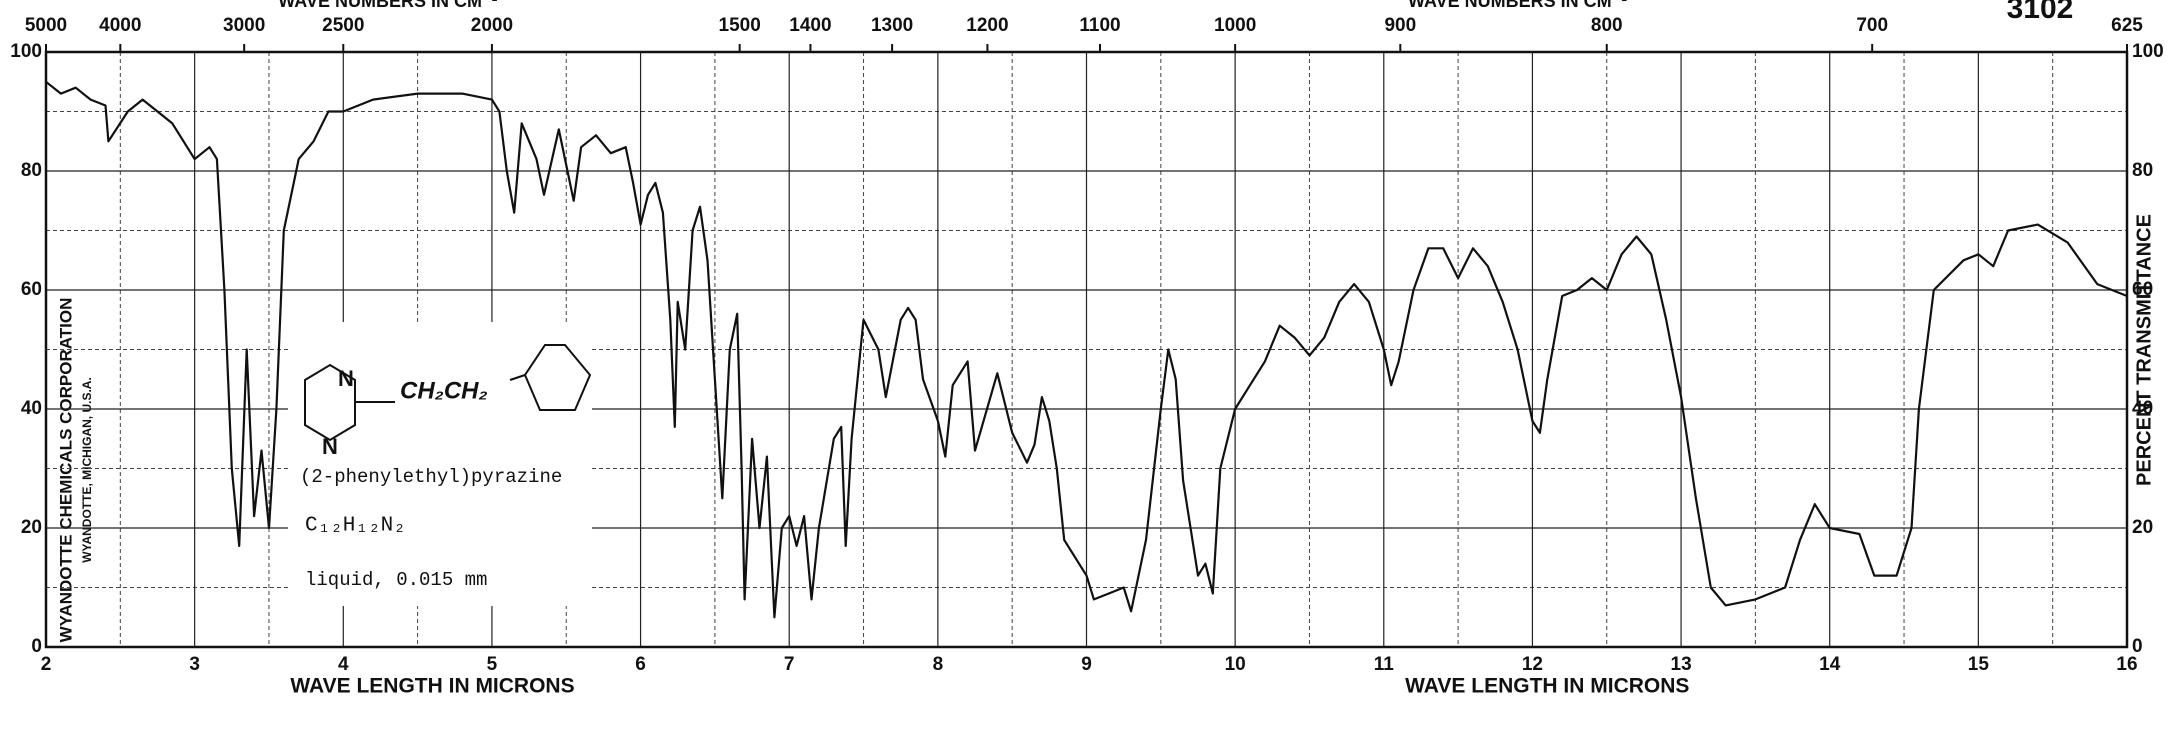 This screenshot has width=2179, height=729. What do you see at coordinates (640, 664) in the screenshot?
I see `x-tick-label: 6` at bounding box center [640, 664].